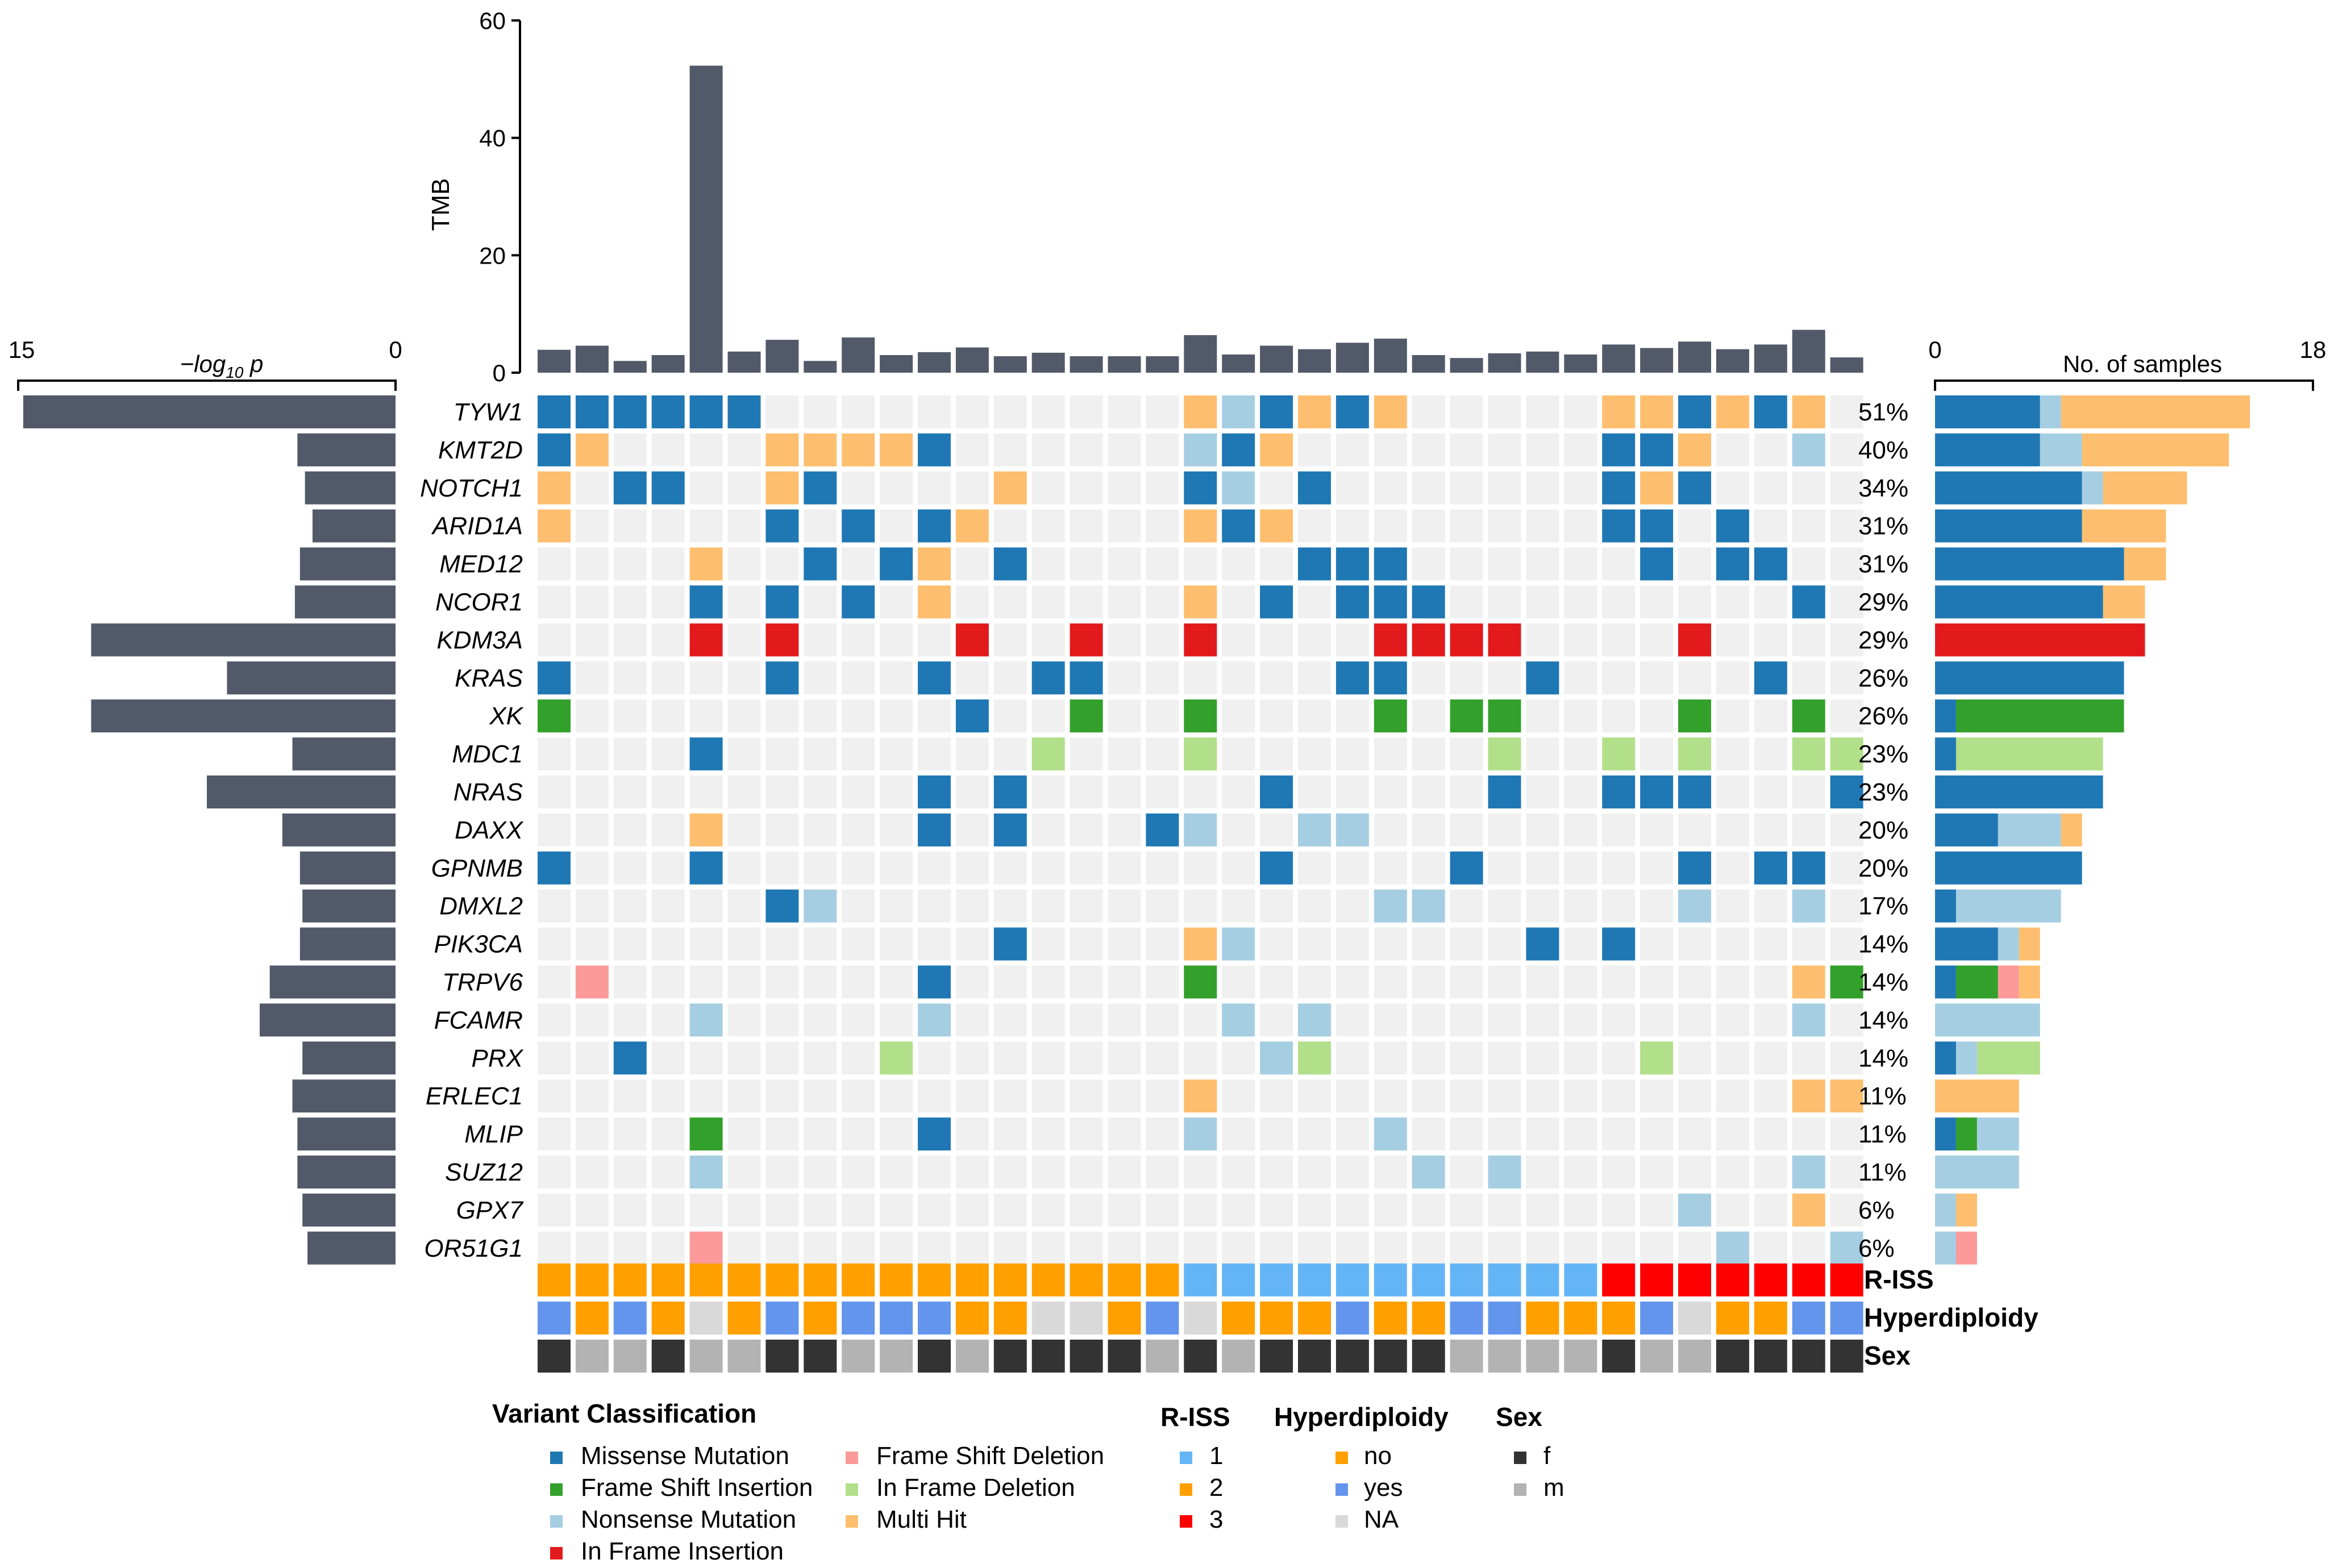 This screenshot has width=2330, height=1568. I want to click on mutation-cell-fs_ins, so click(1200, 982).